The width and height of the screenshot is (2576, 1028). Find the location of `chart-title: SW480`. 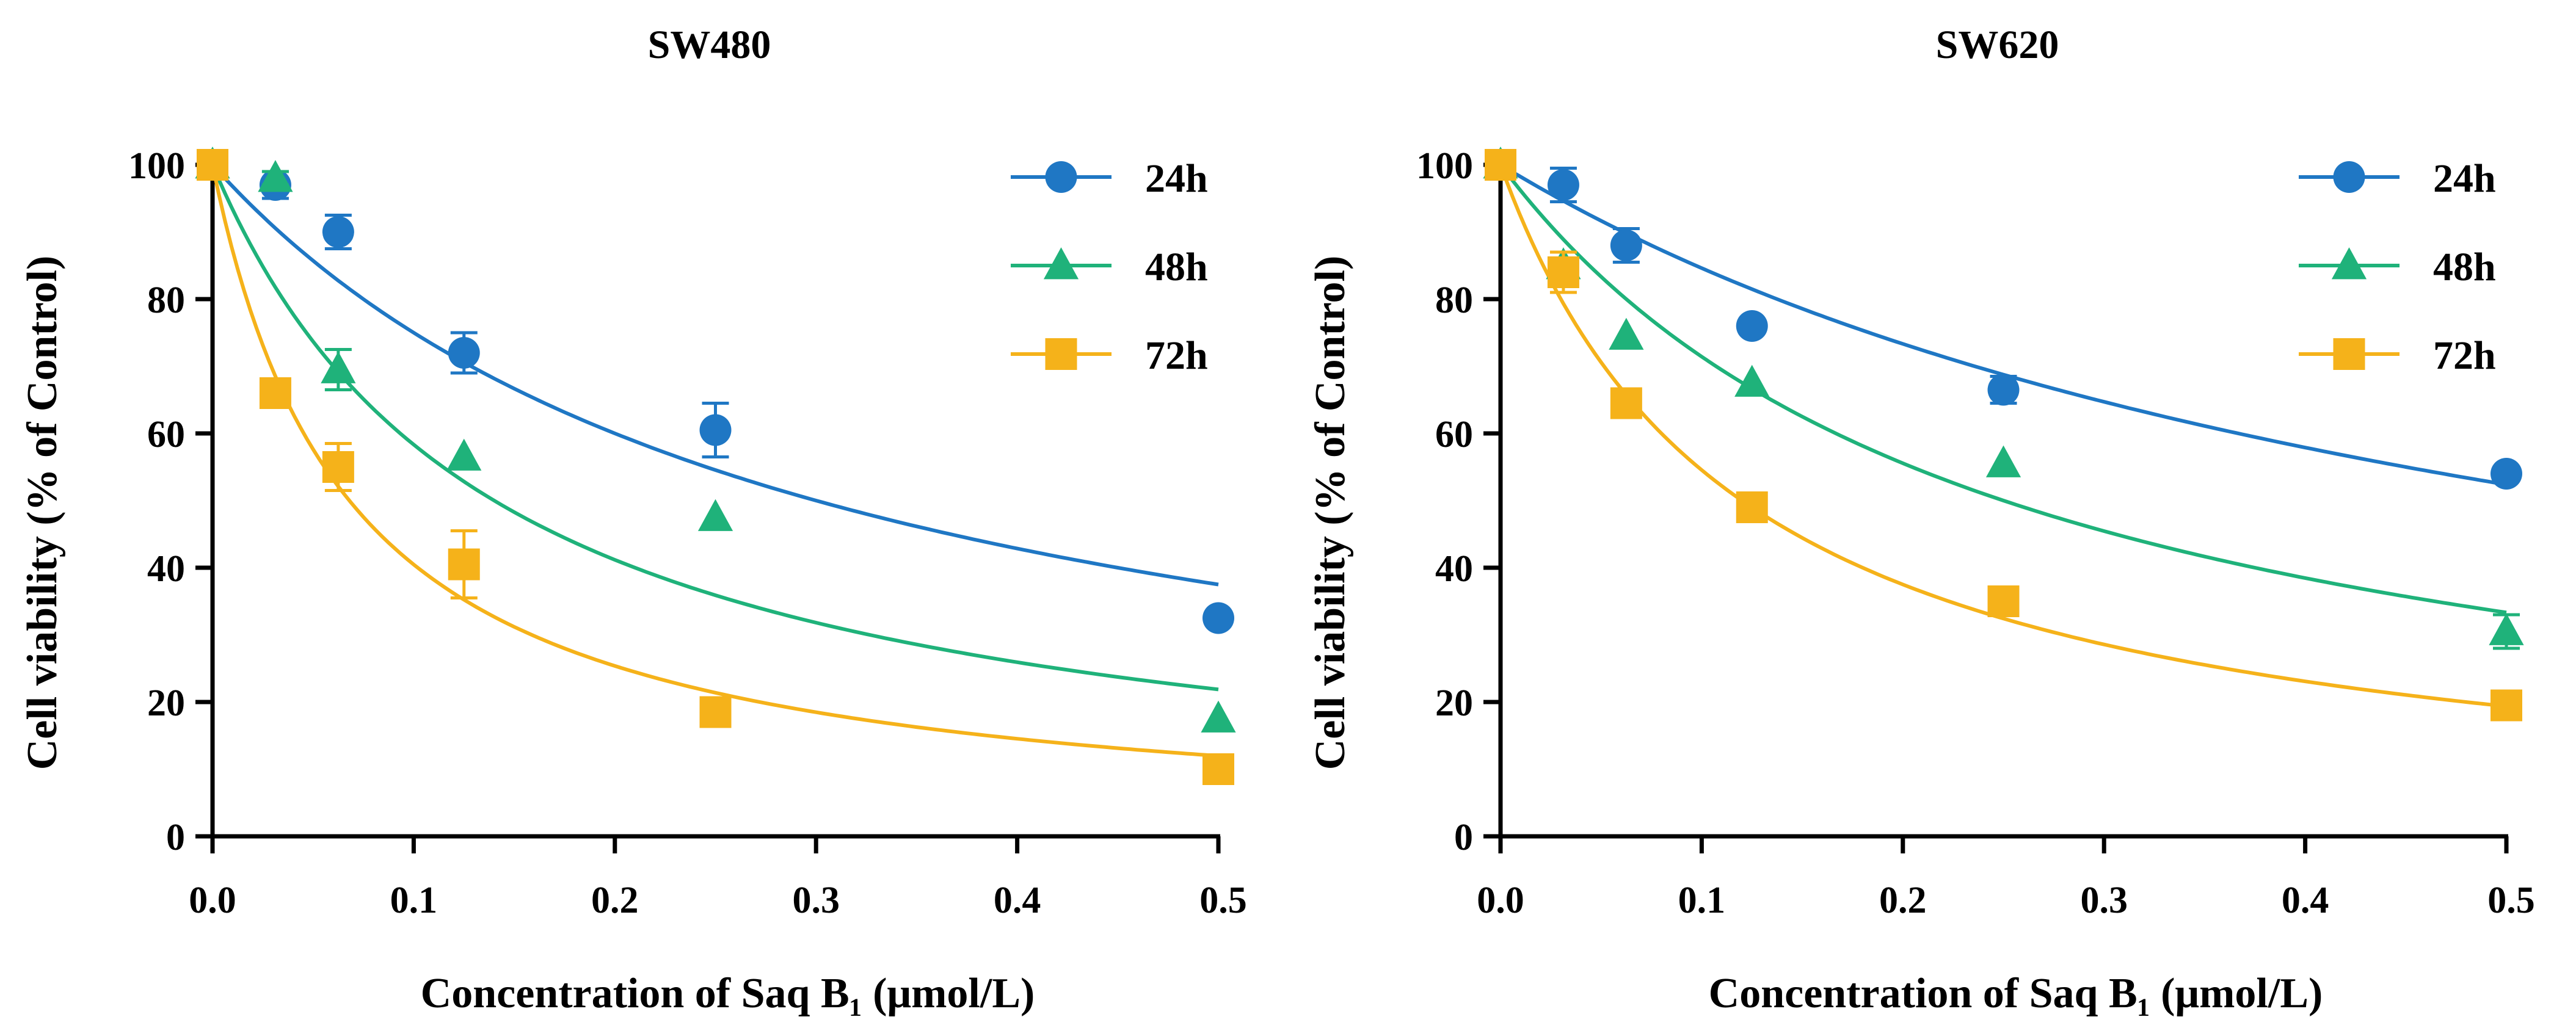

chart-title: SW480 is located at coordinates (710, 45).